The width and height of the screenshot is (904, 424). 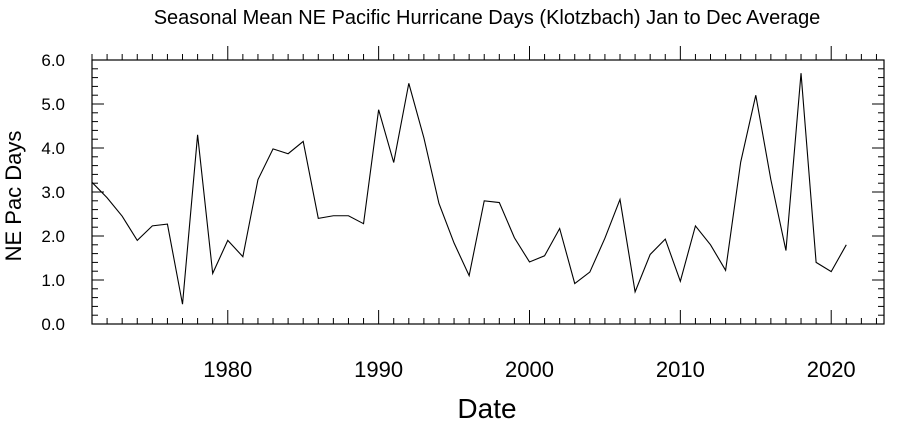 I want to click on x-tick-label: 2010, so click(x=680, y=369).